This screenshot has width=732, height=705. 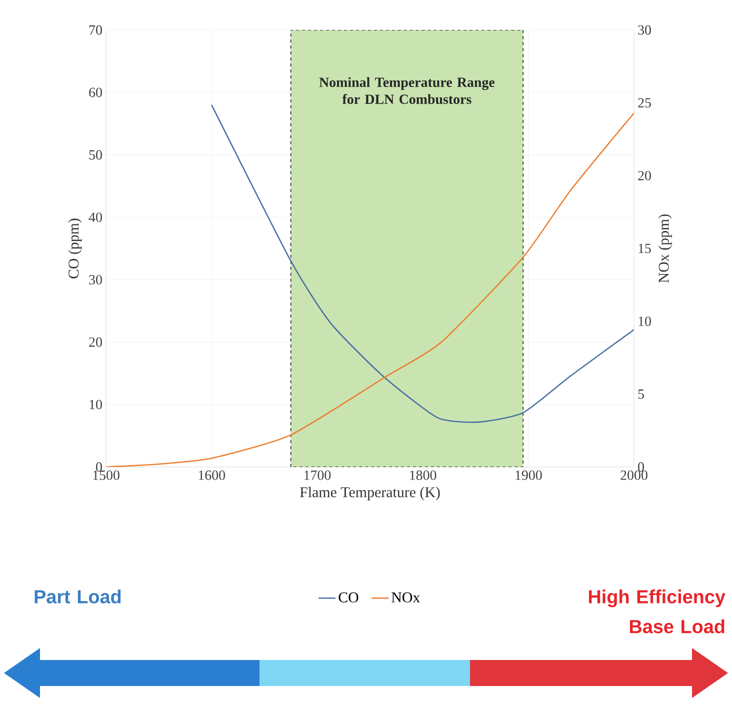 What do you see at coordinates (644, 175) in the screenshot?
I see `y2-tick-label: 20` at bounding box center [644, 175].